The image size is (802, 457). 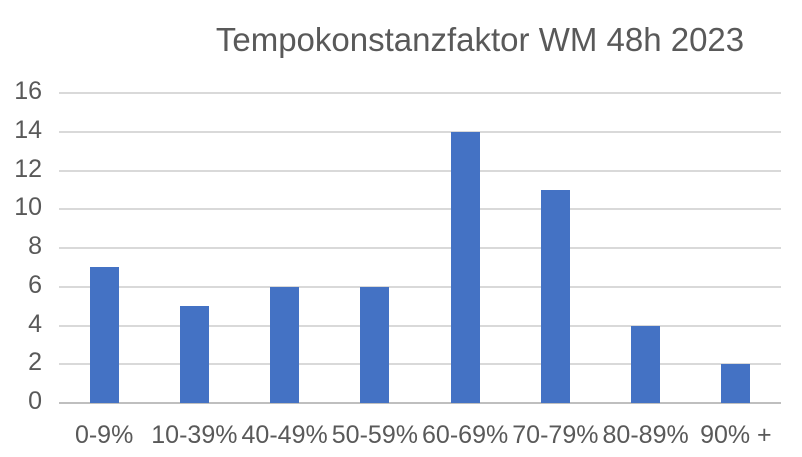 I want to click on y-tick-label: 16, so click(x=28, y=91).